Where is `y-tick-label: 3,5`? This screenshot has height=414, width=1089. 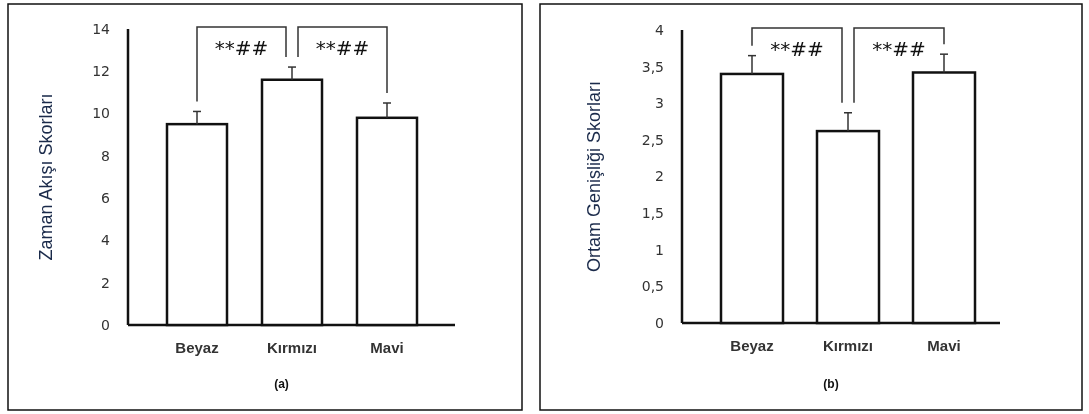
y-tick-label: 3,5 is located at coordinates (652, 66).